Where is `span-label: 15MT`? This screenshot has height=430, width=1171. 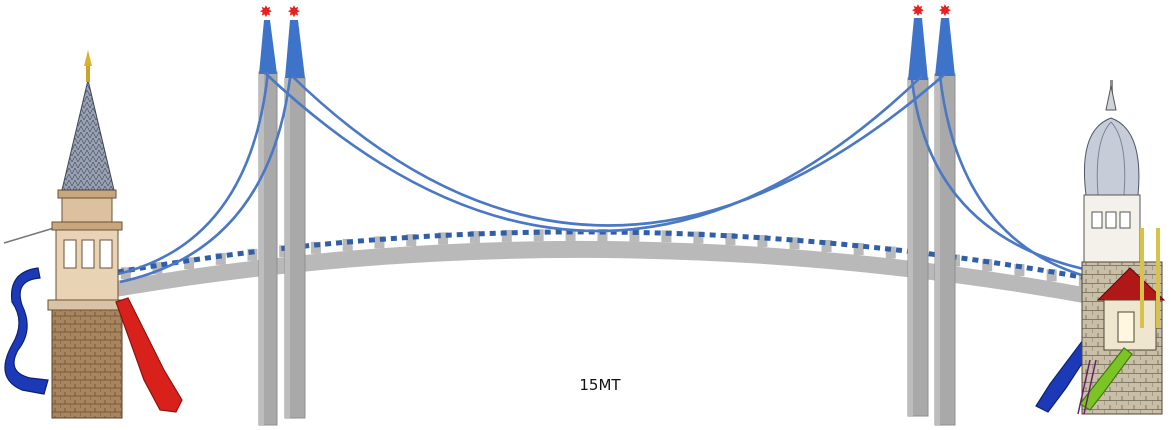 span-label: 15MT is located at coordinates (600, 385).